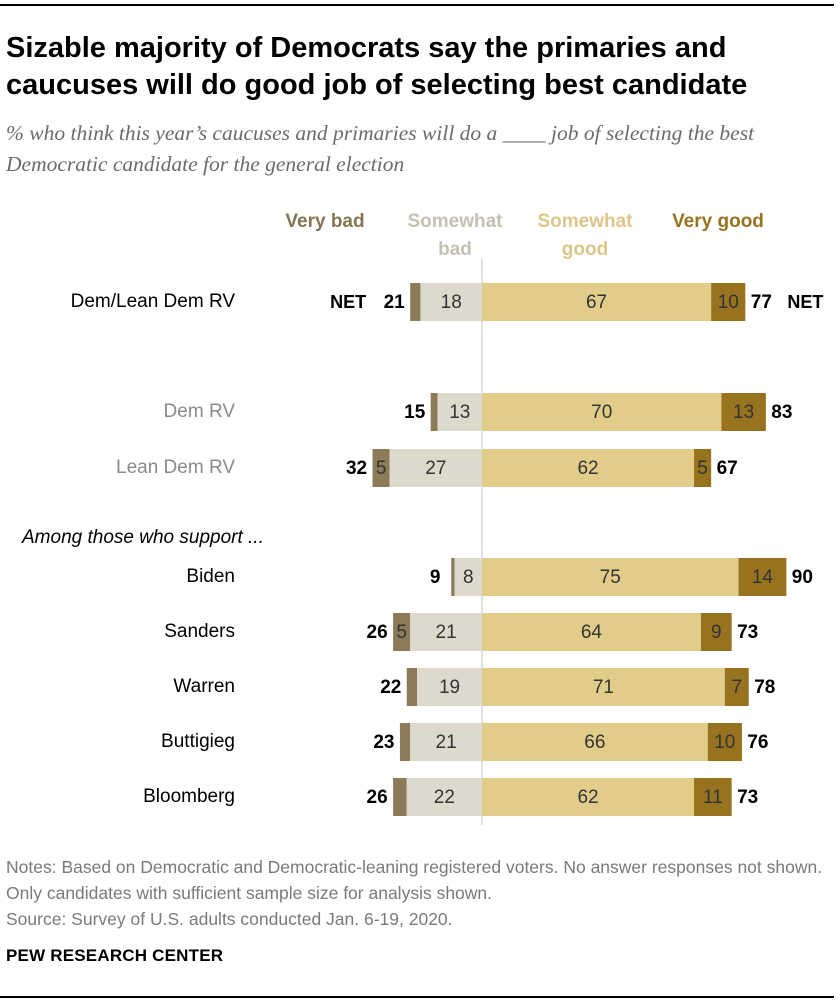 The image size is (840, 1006). Describe the element at coordinates (757, 742) in the screenshot. I see `net-good-value: 76` at that location.